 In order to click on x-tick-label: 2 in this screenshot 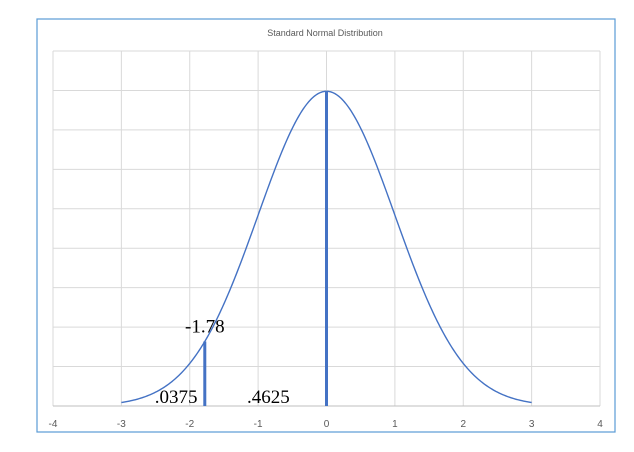, I will do `click(463, 424)`.